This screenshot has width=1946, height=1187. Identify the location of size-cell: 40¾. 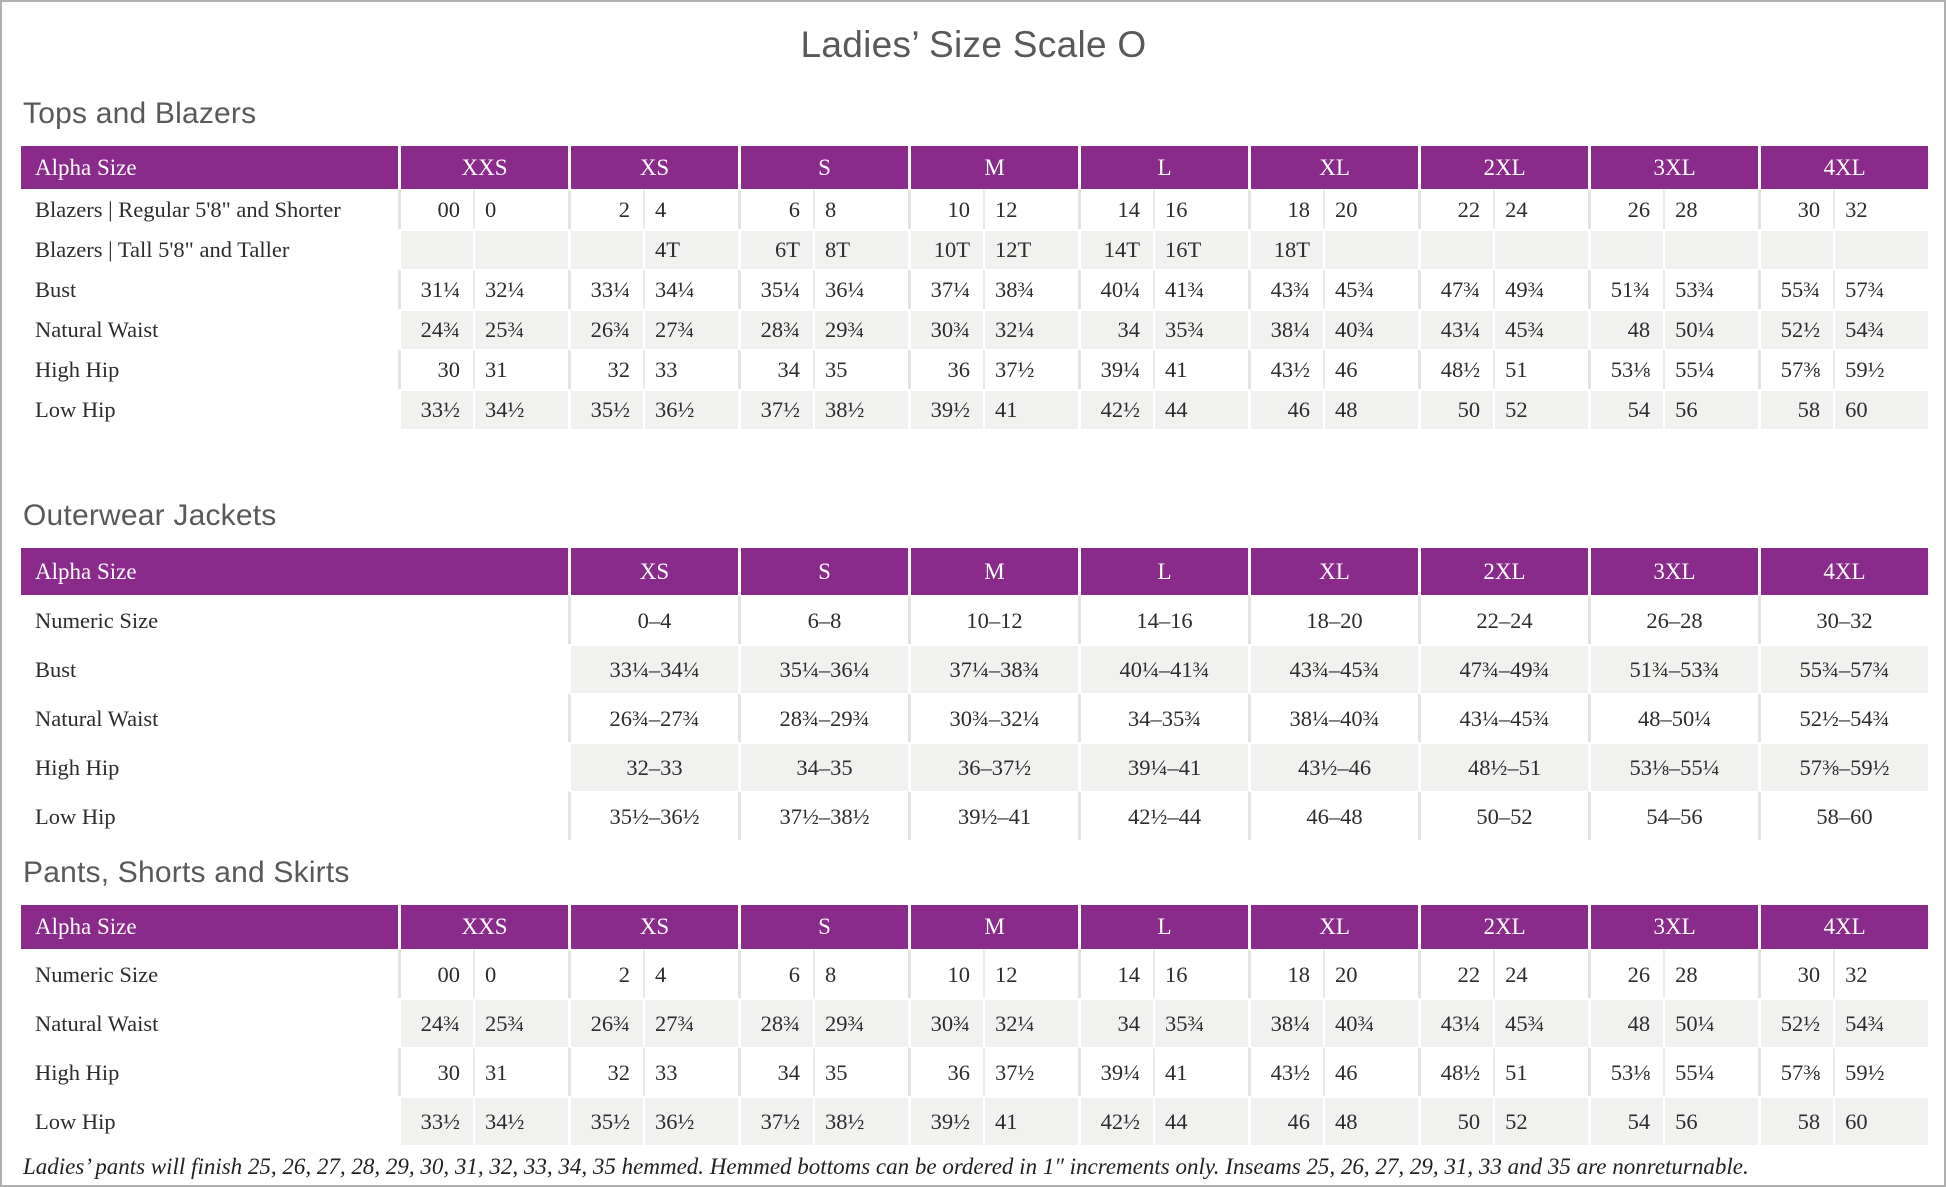
(1371, 329).